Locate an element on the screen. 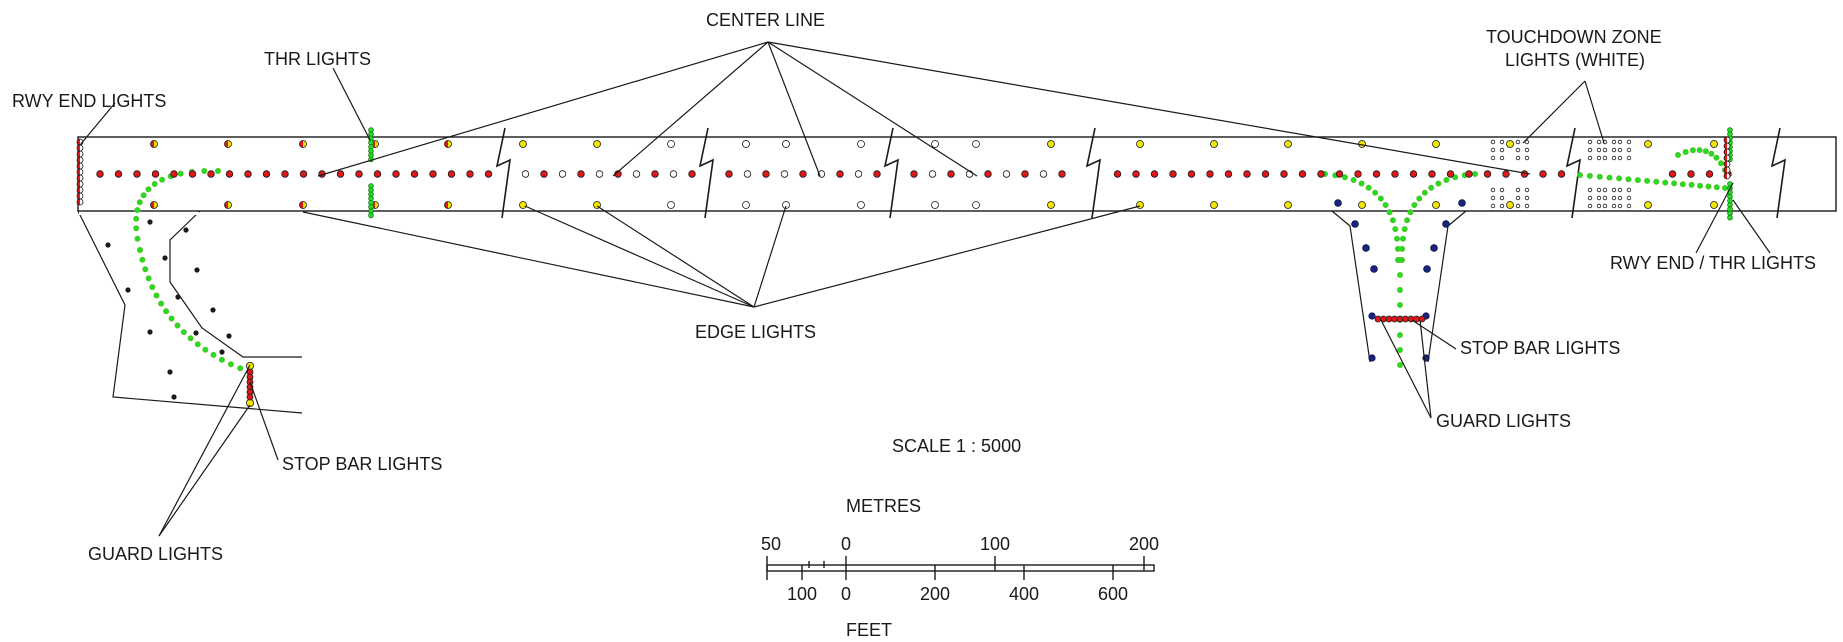 Image resolution: width=1843 pixels, height=642 pixels. right-taxiway-outline is located at coordinates (1399, 286).